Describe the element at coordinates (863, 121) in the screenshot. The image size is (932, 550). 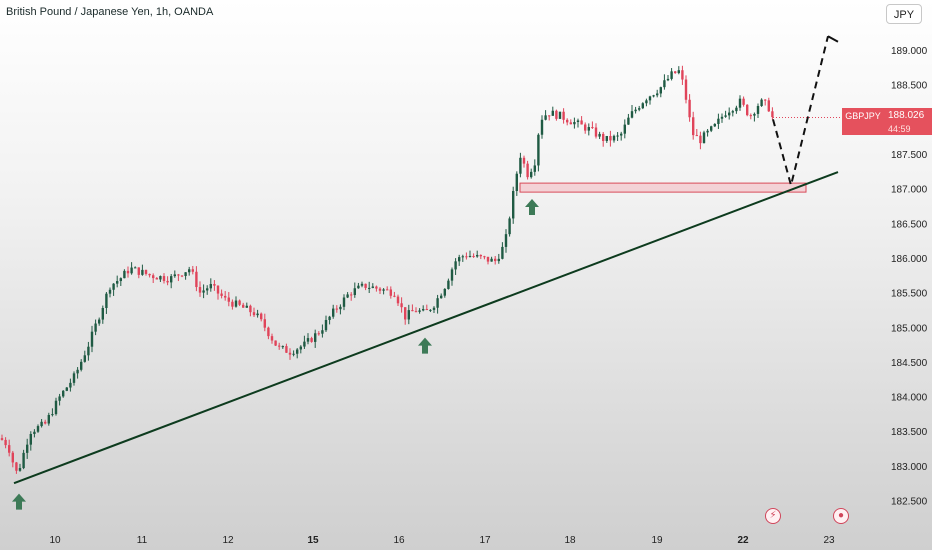
I see `last-price-symbol-tag: GBPJPY` at that location.